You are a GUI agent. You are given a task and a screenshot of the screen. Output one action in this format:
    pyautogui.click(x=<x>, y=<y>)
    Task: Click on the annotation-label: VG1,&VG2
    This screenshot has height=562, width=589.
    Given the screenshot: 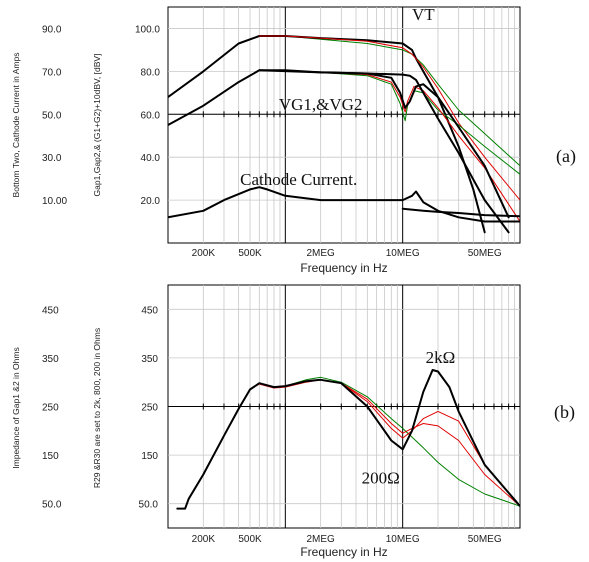 What is the action you would take?
    pyautogui.click(x=321, y=104)
    